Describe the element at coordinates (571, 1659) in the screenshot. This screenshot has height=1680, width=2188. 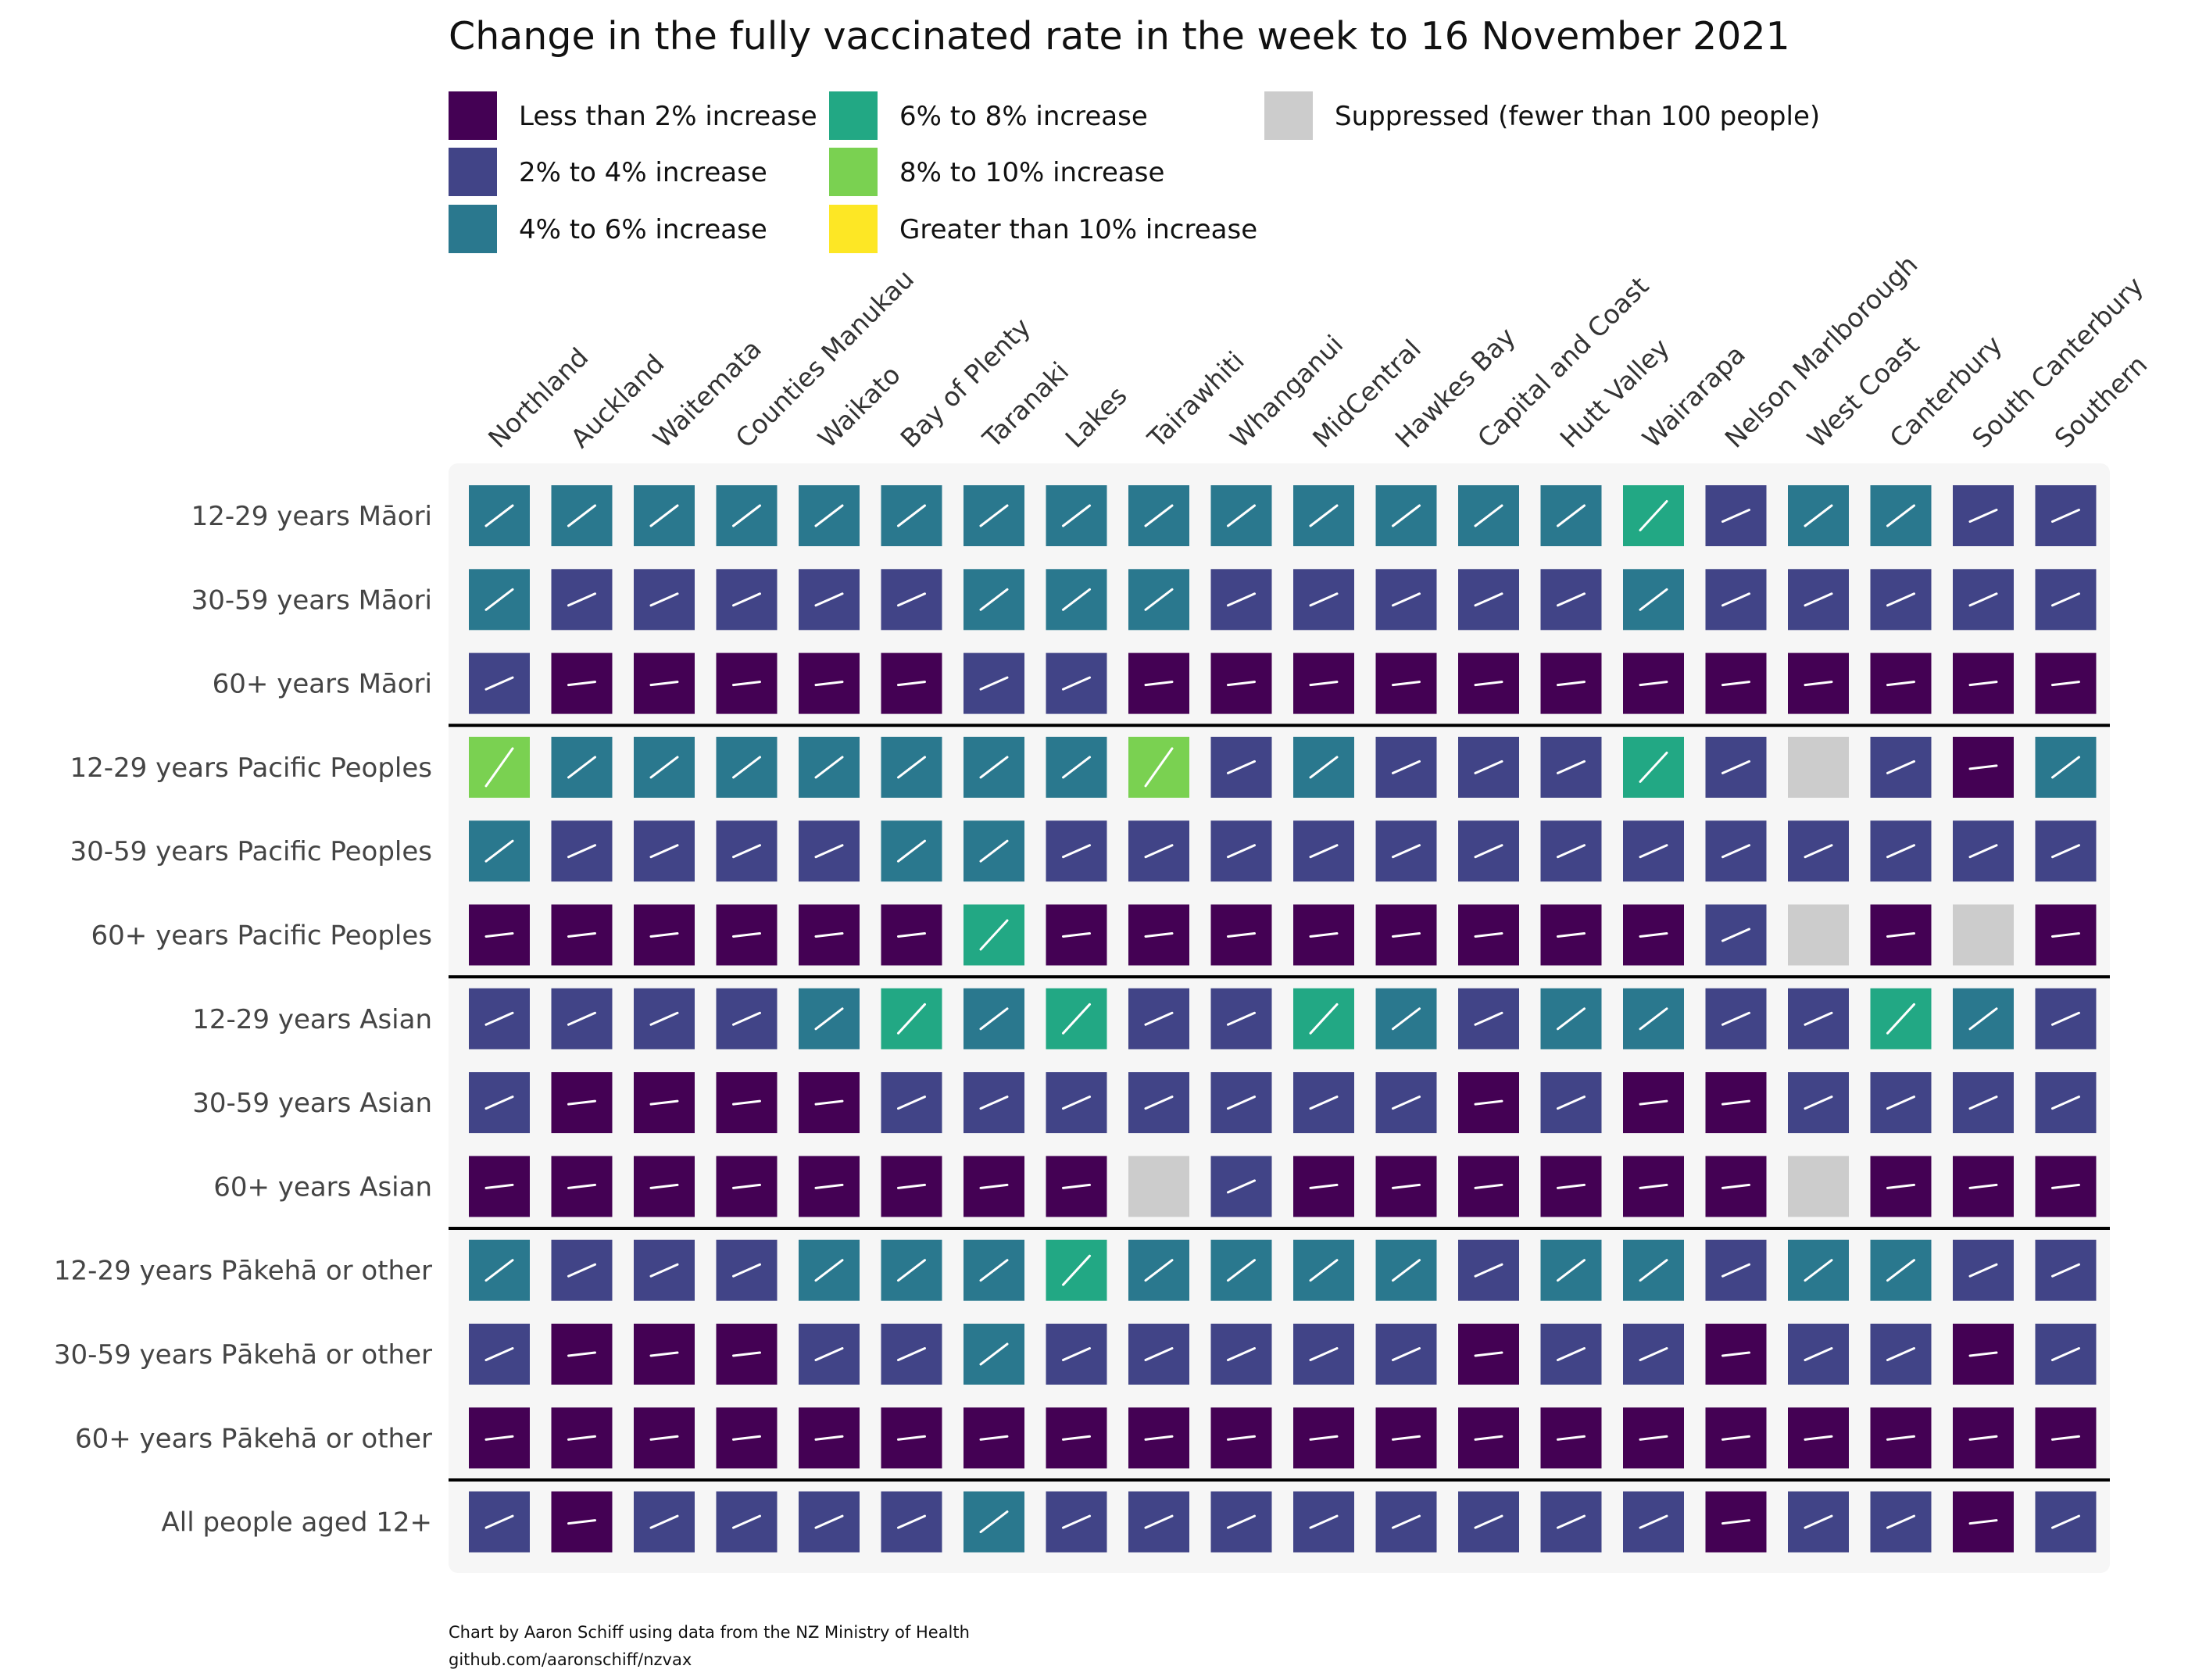
I see `caption-link: github.com/aaronschiff/nzvax` at that location.